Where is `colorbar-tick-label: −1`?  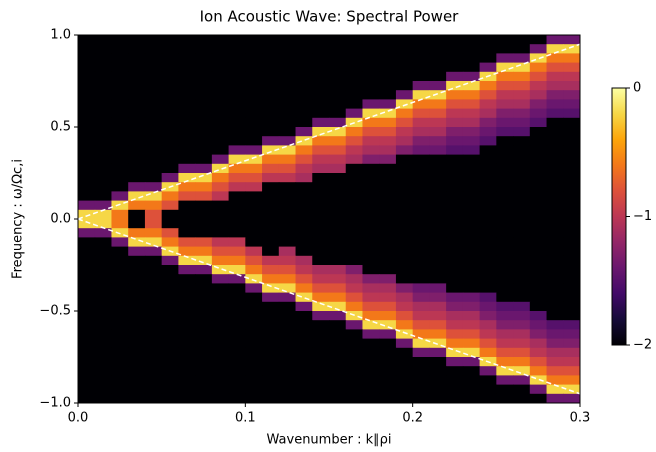 colorbar-tick-label: −1 is located at coordinates (642, 216).